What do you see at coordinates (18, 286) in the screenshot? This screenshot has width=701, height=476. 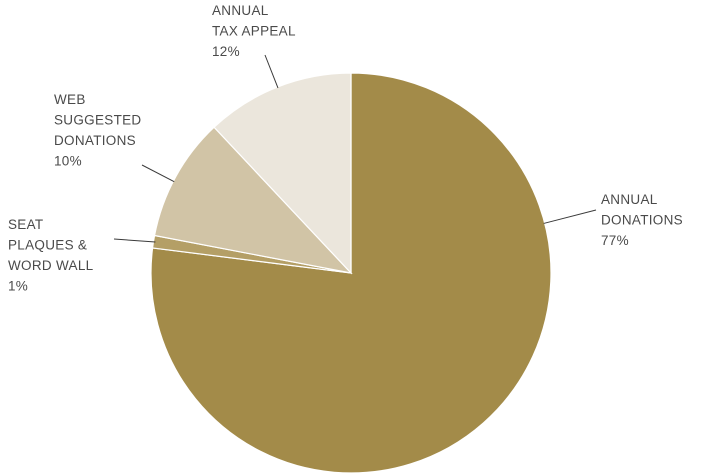 I see `label-percent: 1%` at bounding box center [18, 286].